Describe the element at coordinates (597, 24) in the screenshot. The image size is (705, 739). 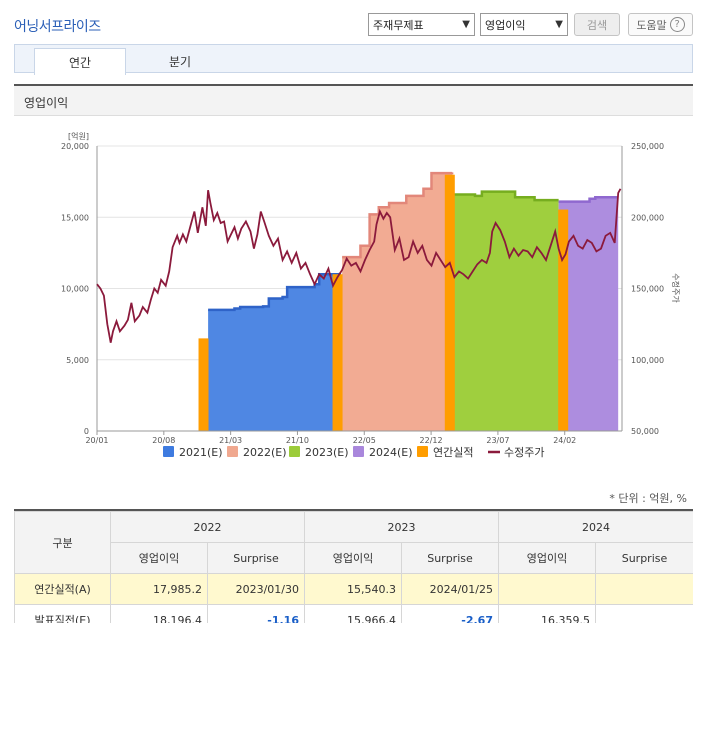
I see `search-button: 검색` at that location.